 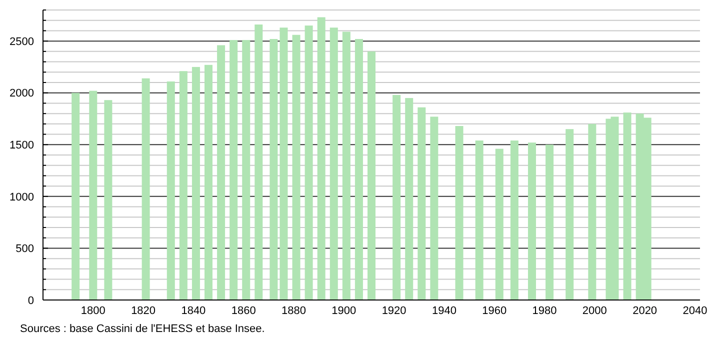 What do you see at coordinates (22, 94) in the screenshot?
I see `y-tick-label: 2000` at bounding box center [22, 94].